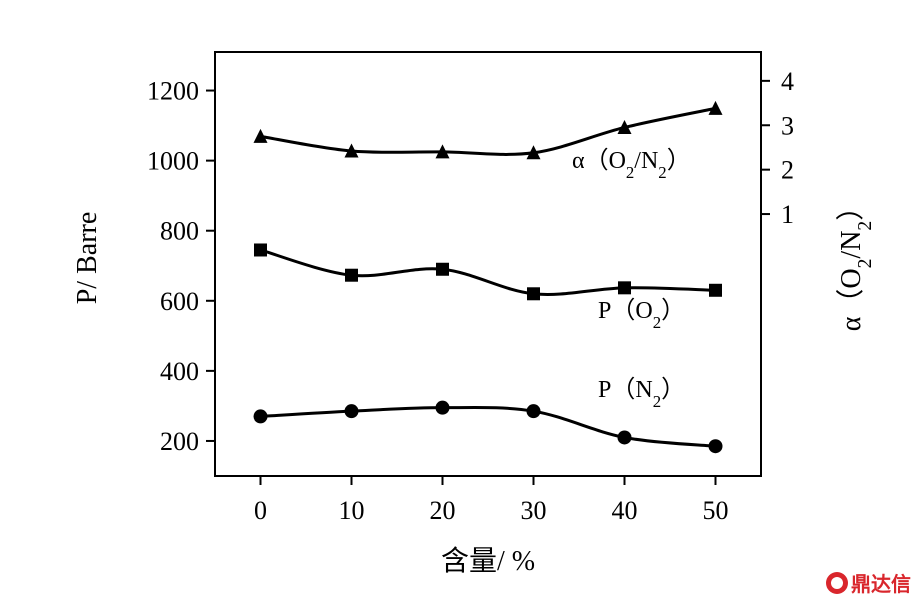 The image size is (919, 603). What do you see at coordinates (173, 161) in the screenshot?
I see `y-tick-label: 1000` at bounding box center [173, 161].